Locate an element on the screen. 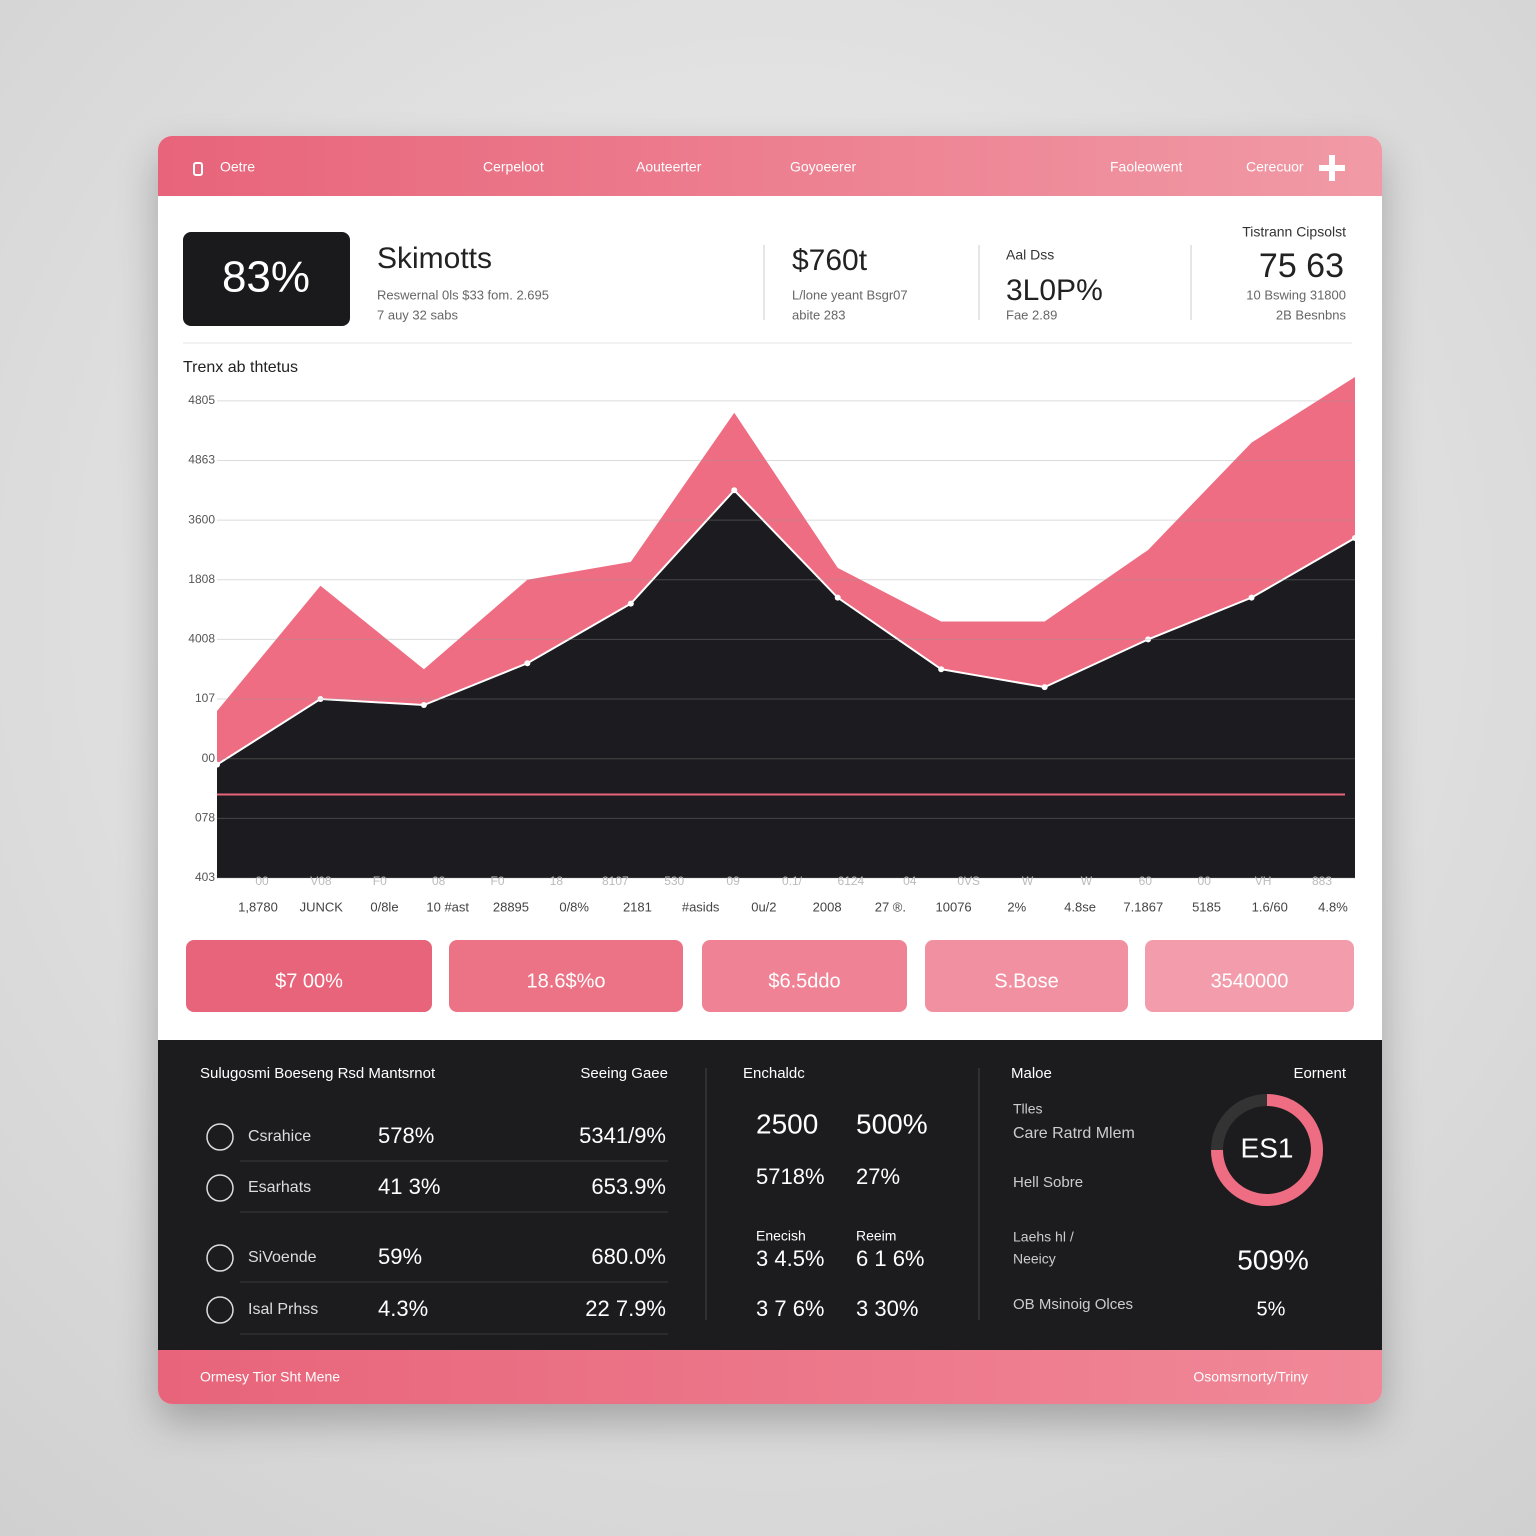 This screenshot has height=1536, width=1536. x-tick-label: 0u/2 is located at coordinates (763, 906).